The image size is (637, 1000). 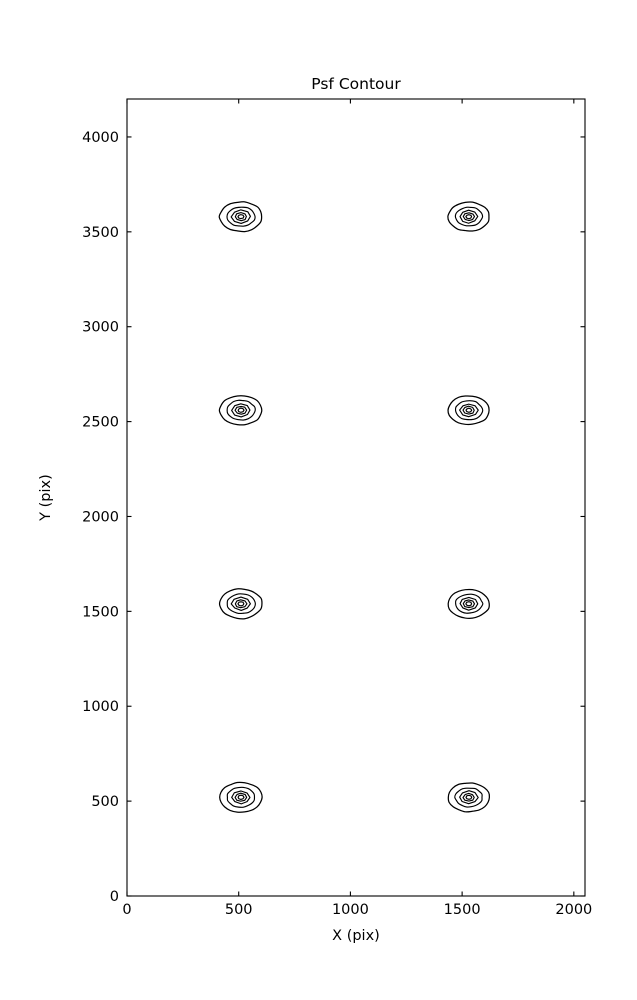 I want to click on y-tick-label: 2000, so click(x=100, y=517).